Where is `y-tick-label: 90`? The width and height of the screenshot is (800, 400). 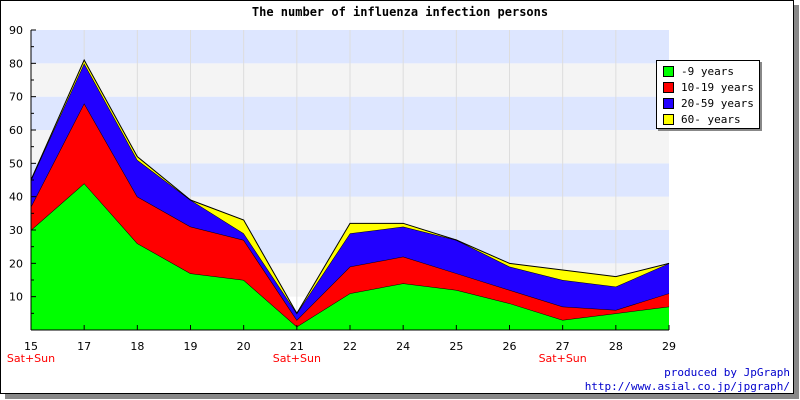 y-tick-label: 90 is located at coordinates (16, 30).